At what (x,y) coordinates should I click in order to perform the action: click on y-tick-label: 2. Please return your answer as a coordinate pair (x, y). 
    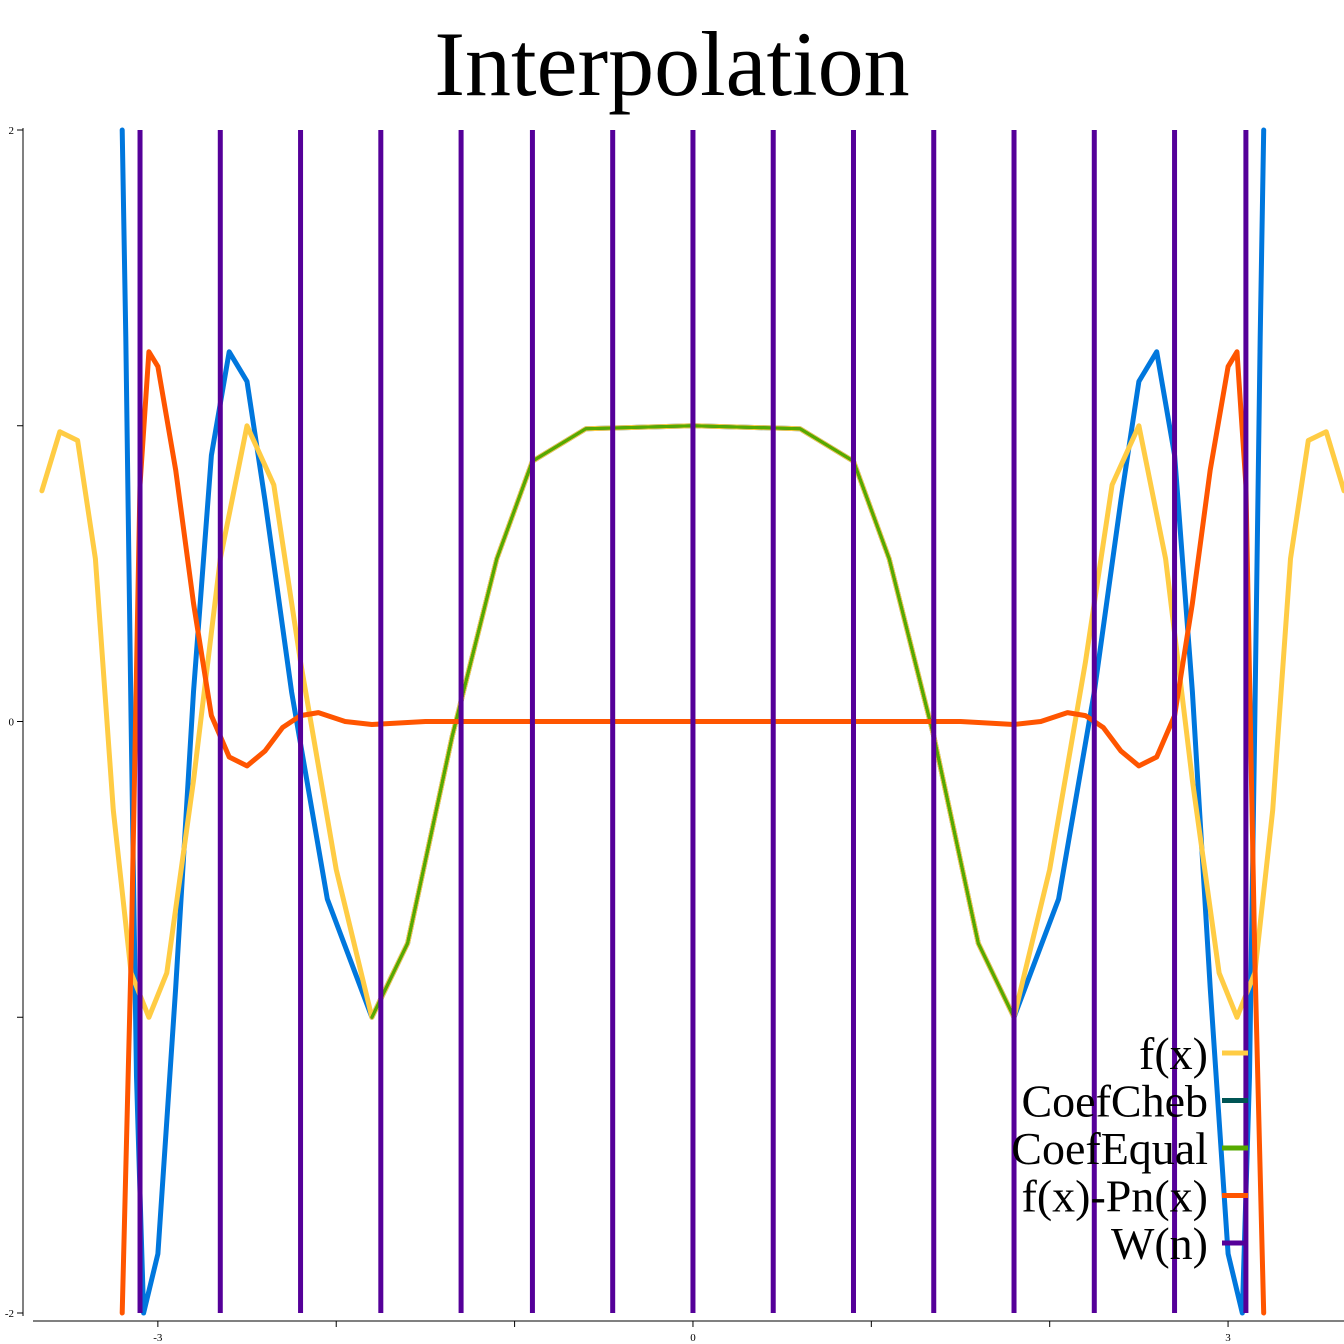
    Looking at the image, I should click on (12, 131).